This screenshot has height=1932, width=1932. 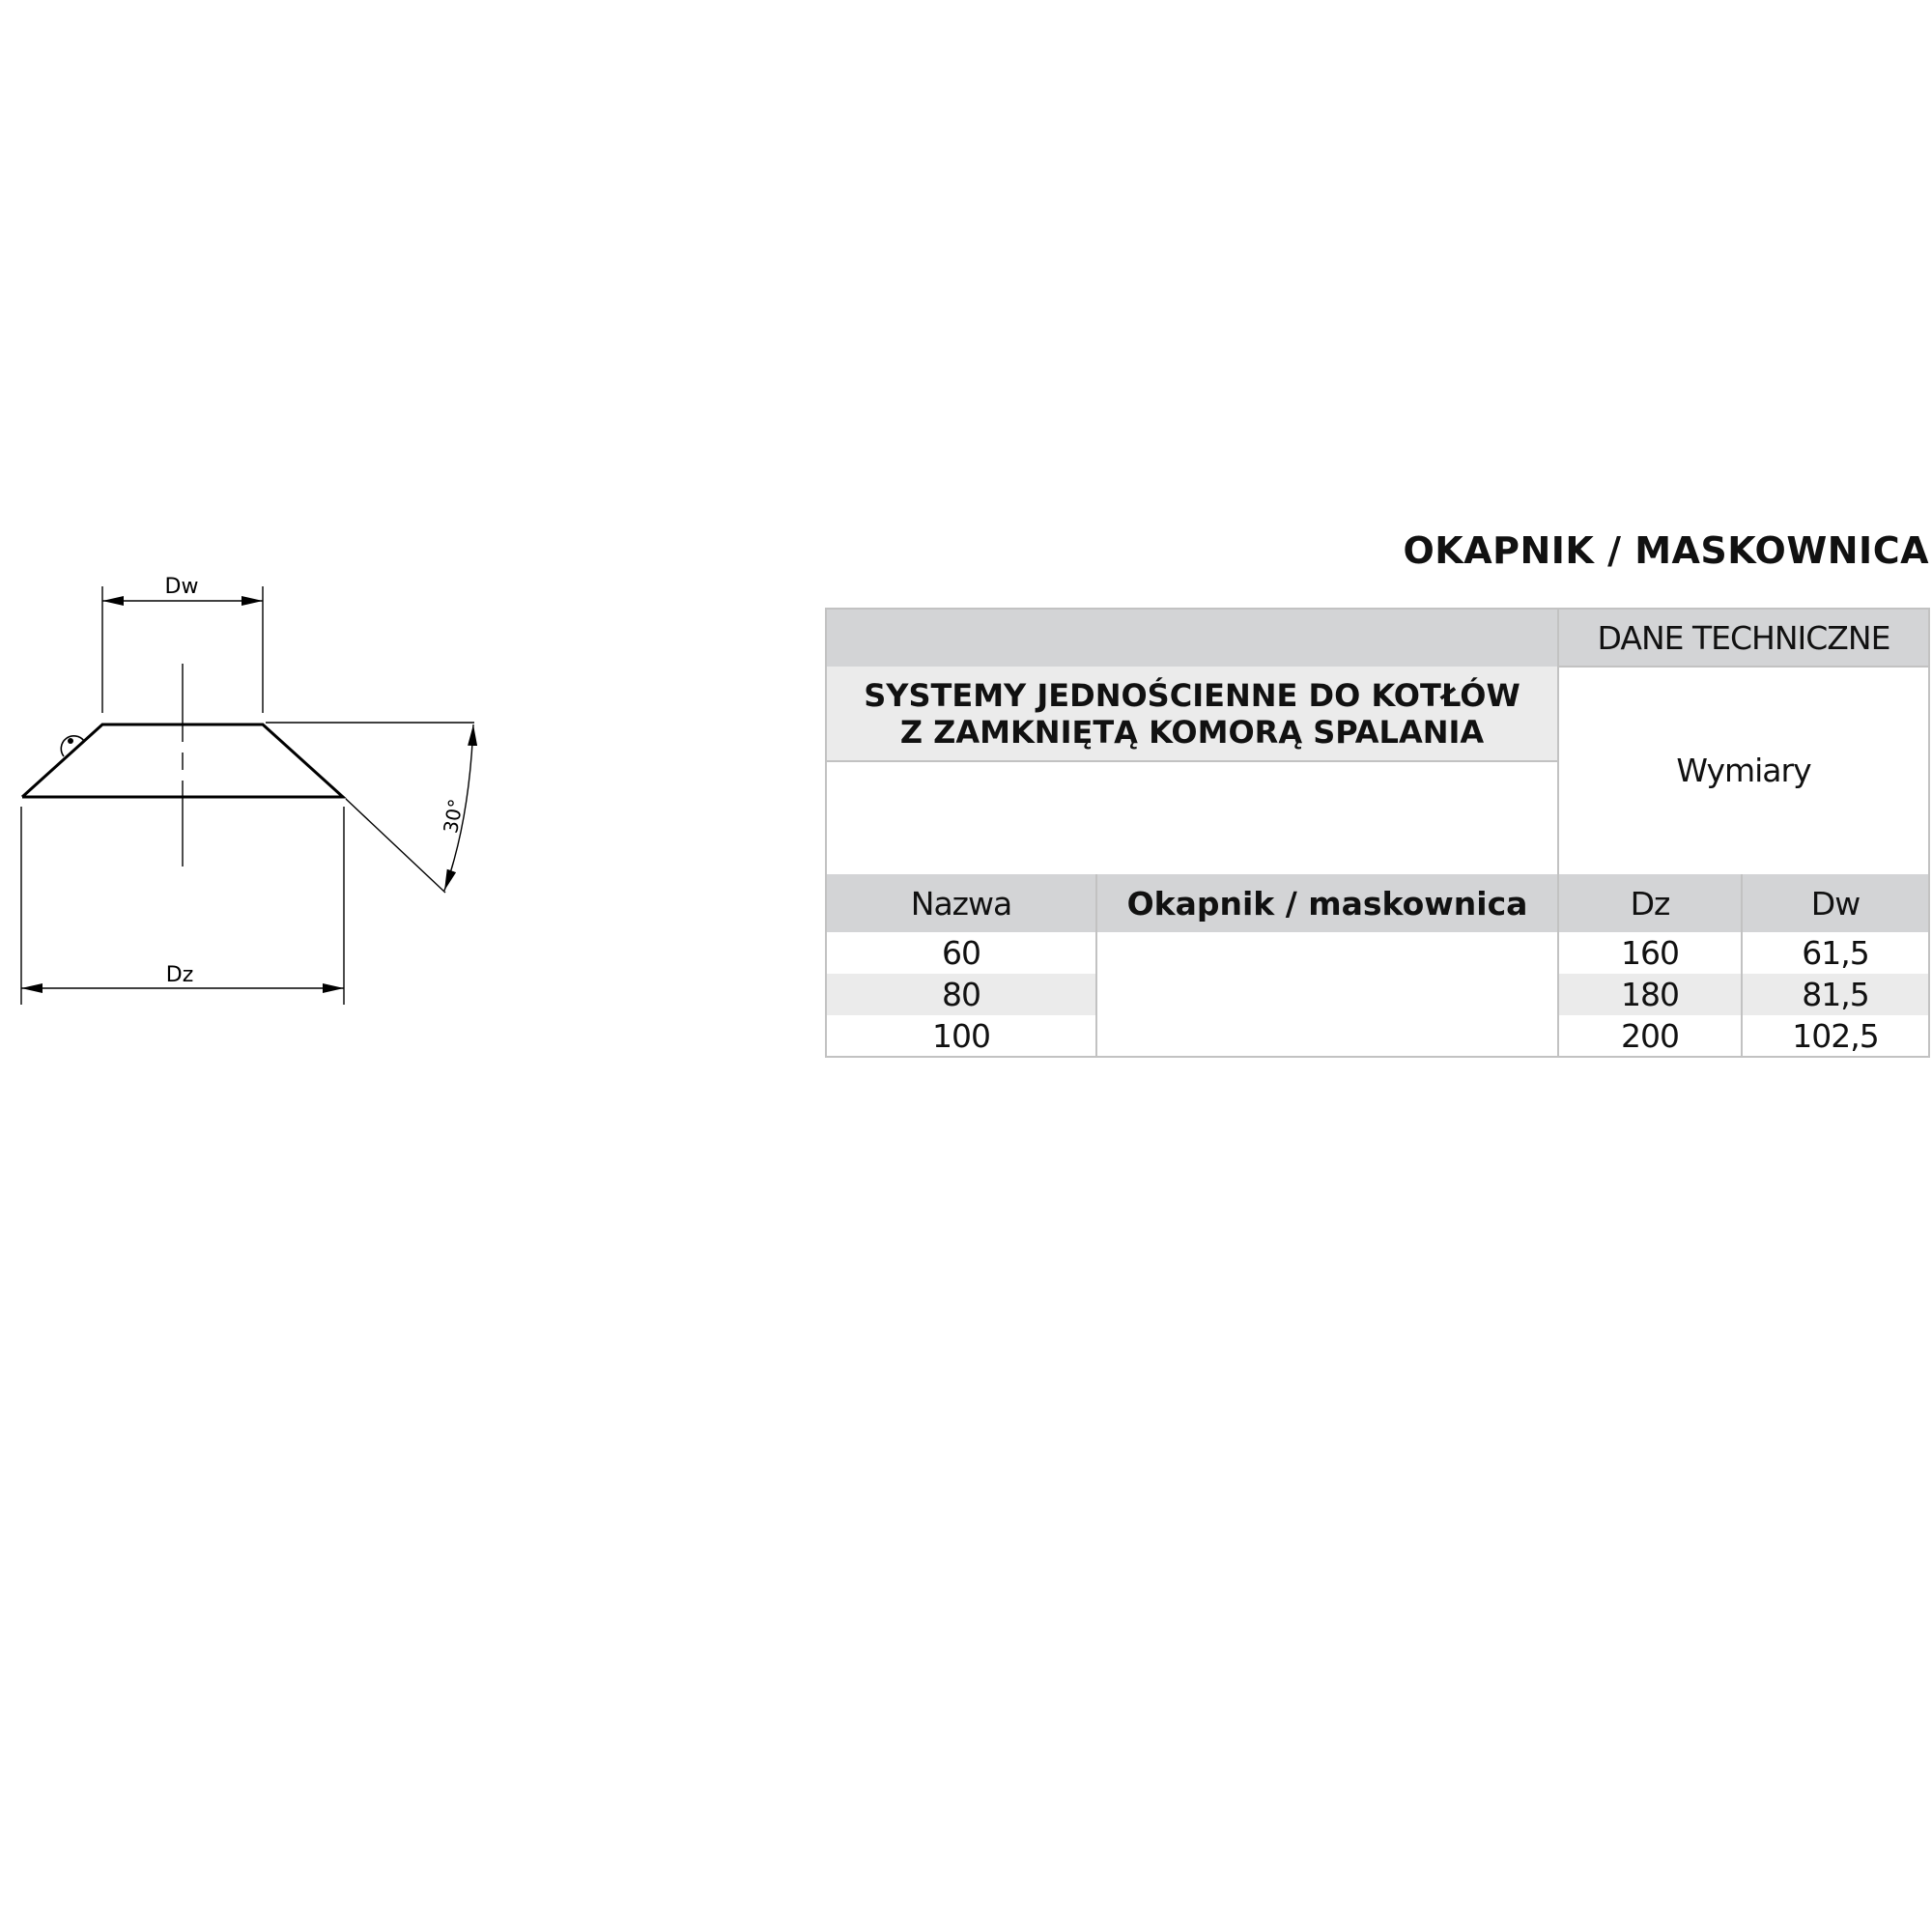 What do you see at coordinates (1650, 995) in the screenshot?
I see `table-row-dz: 180` at bounding box center [1650, 995].